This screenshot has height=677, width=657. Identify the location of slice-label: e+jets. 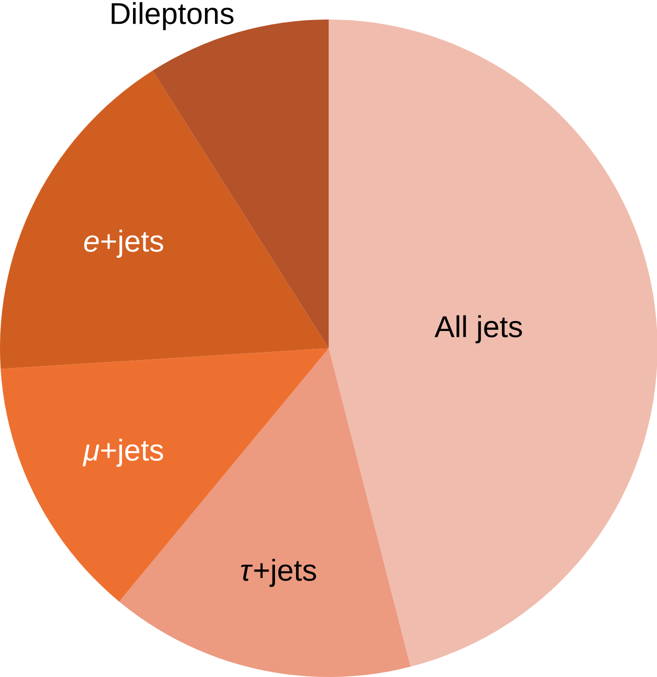
(123, 244).